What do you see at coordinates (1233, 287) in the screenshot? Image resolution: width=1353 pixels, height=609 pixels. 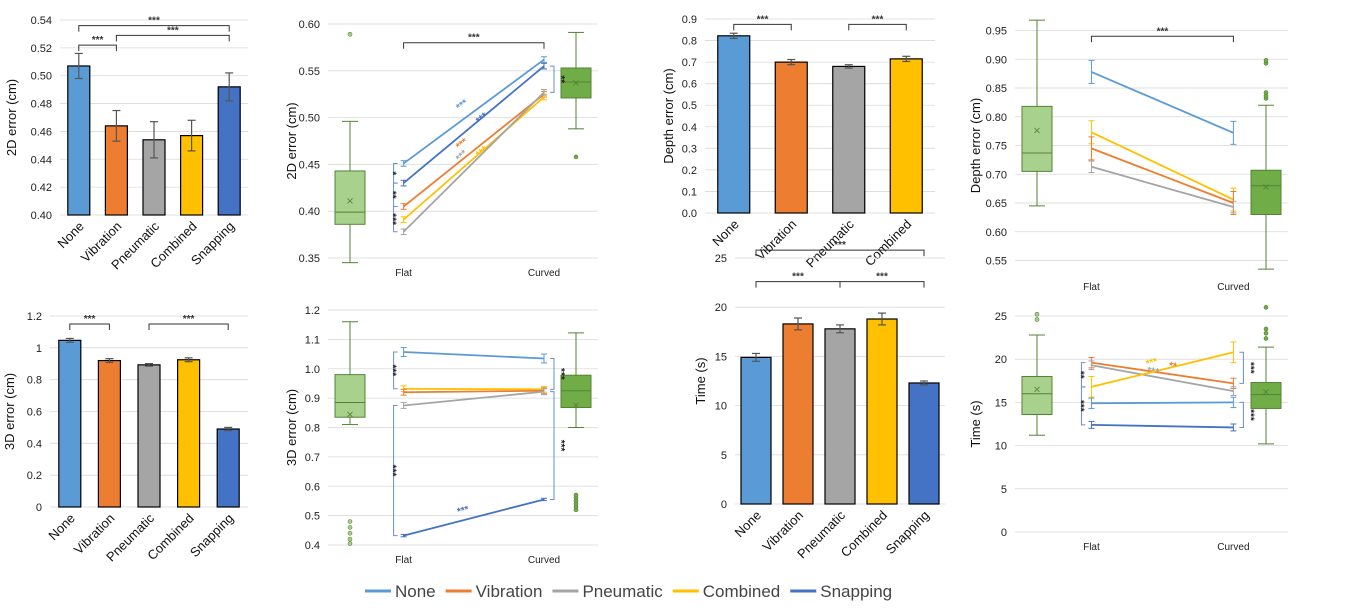 I see `x-category-label: Curved` at bounding box center [1233, 287].